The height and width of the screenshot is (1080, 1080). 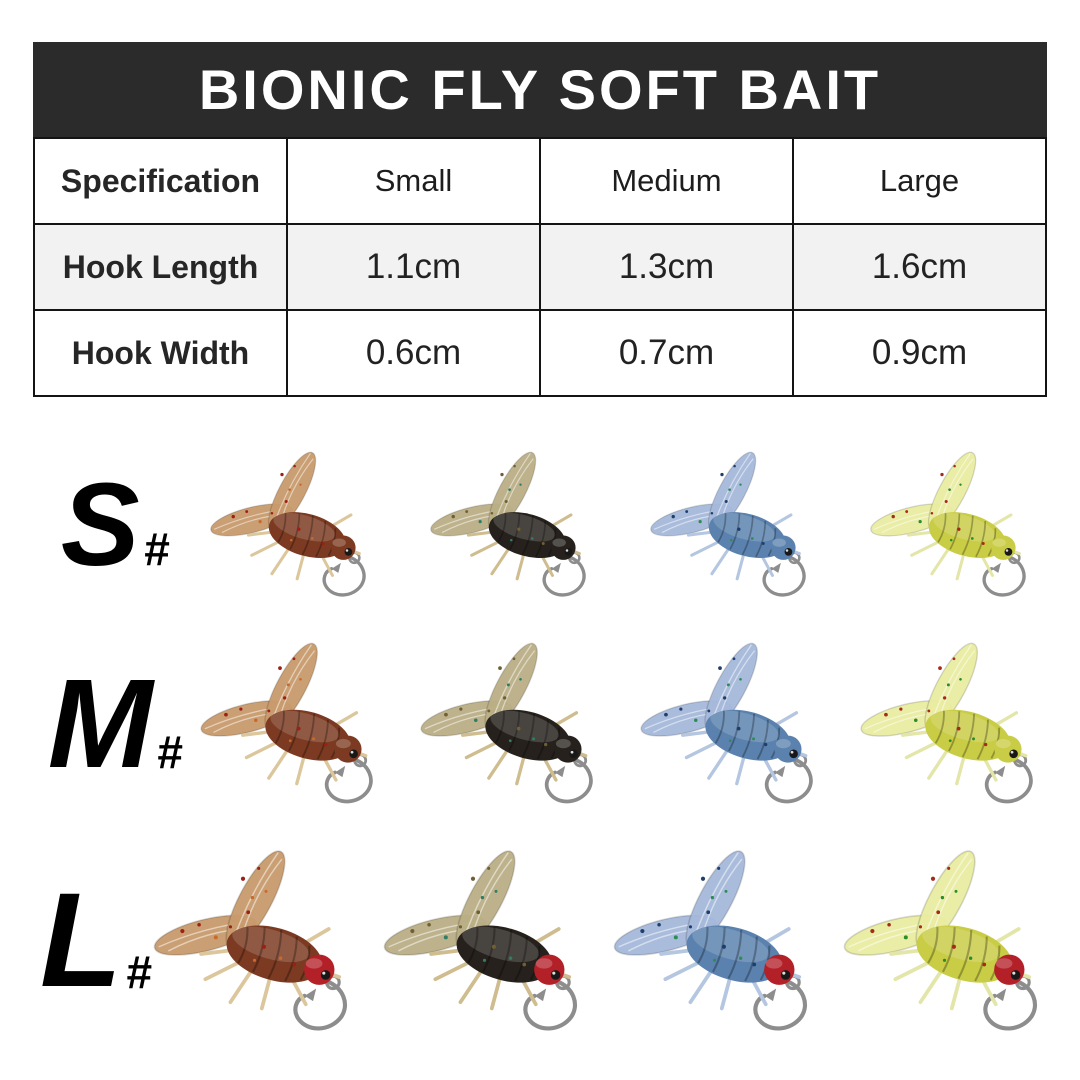 I want to click on fly-large-brown, so click(x=266, y=941).